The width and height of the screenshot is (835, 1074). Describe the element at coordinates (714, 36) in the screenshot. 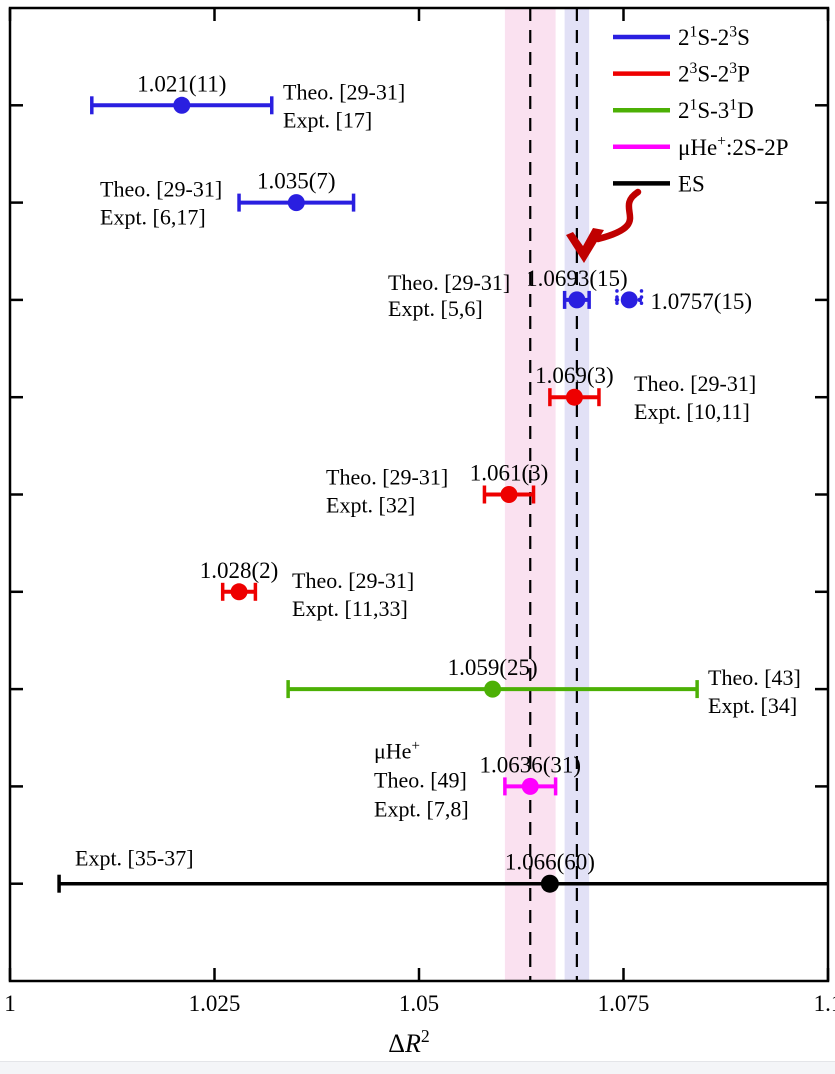

I see `legend-label-0: 21S-23S` at that location.